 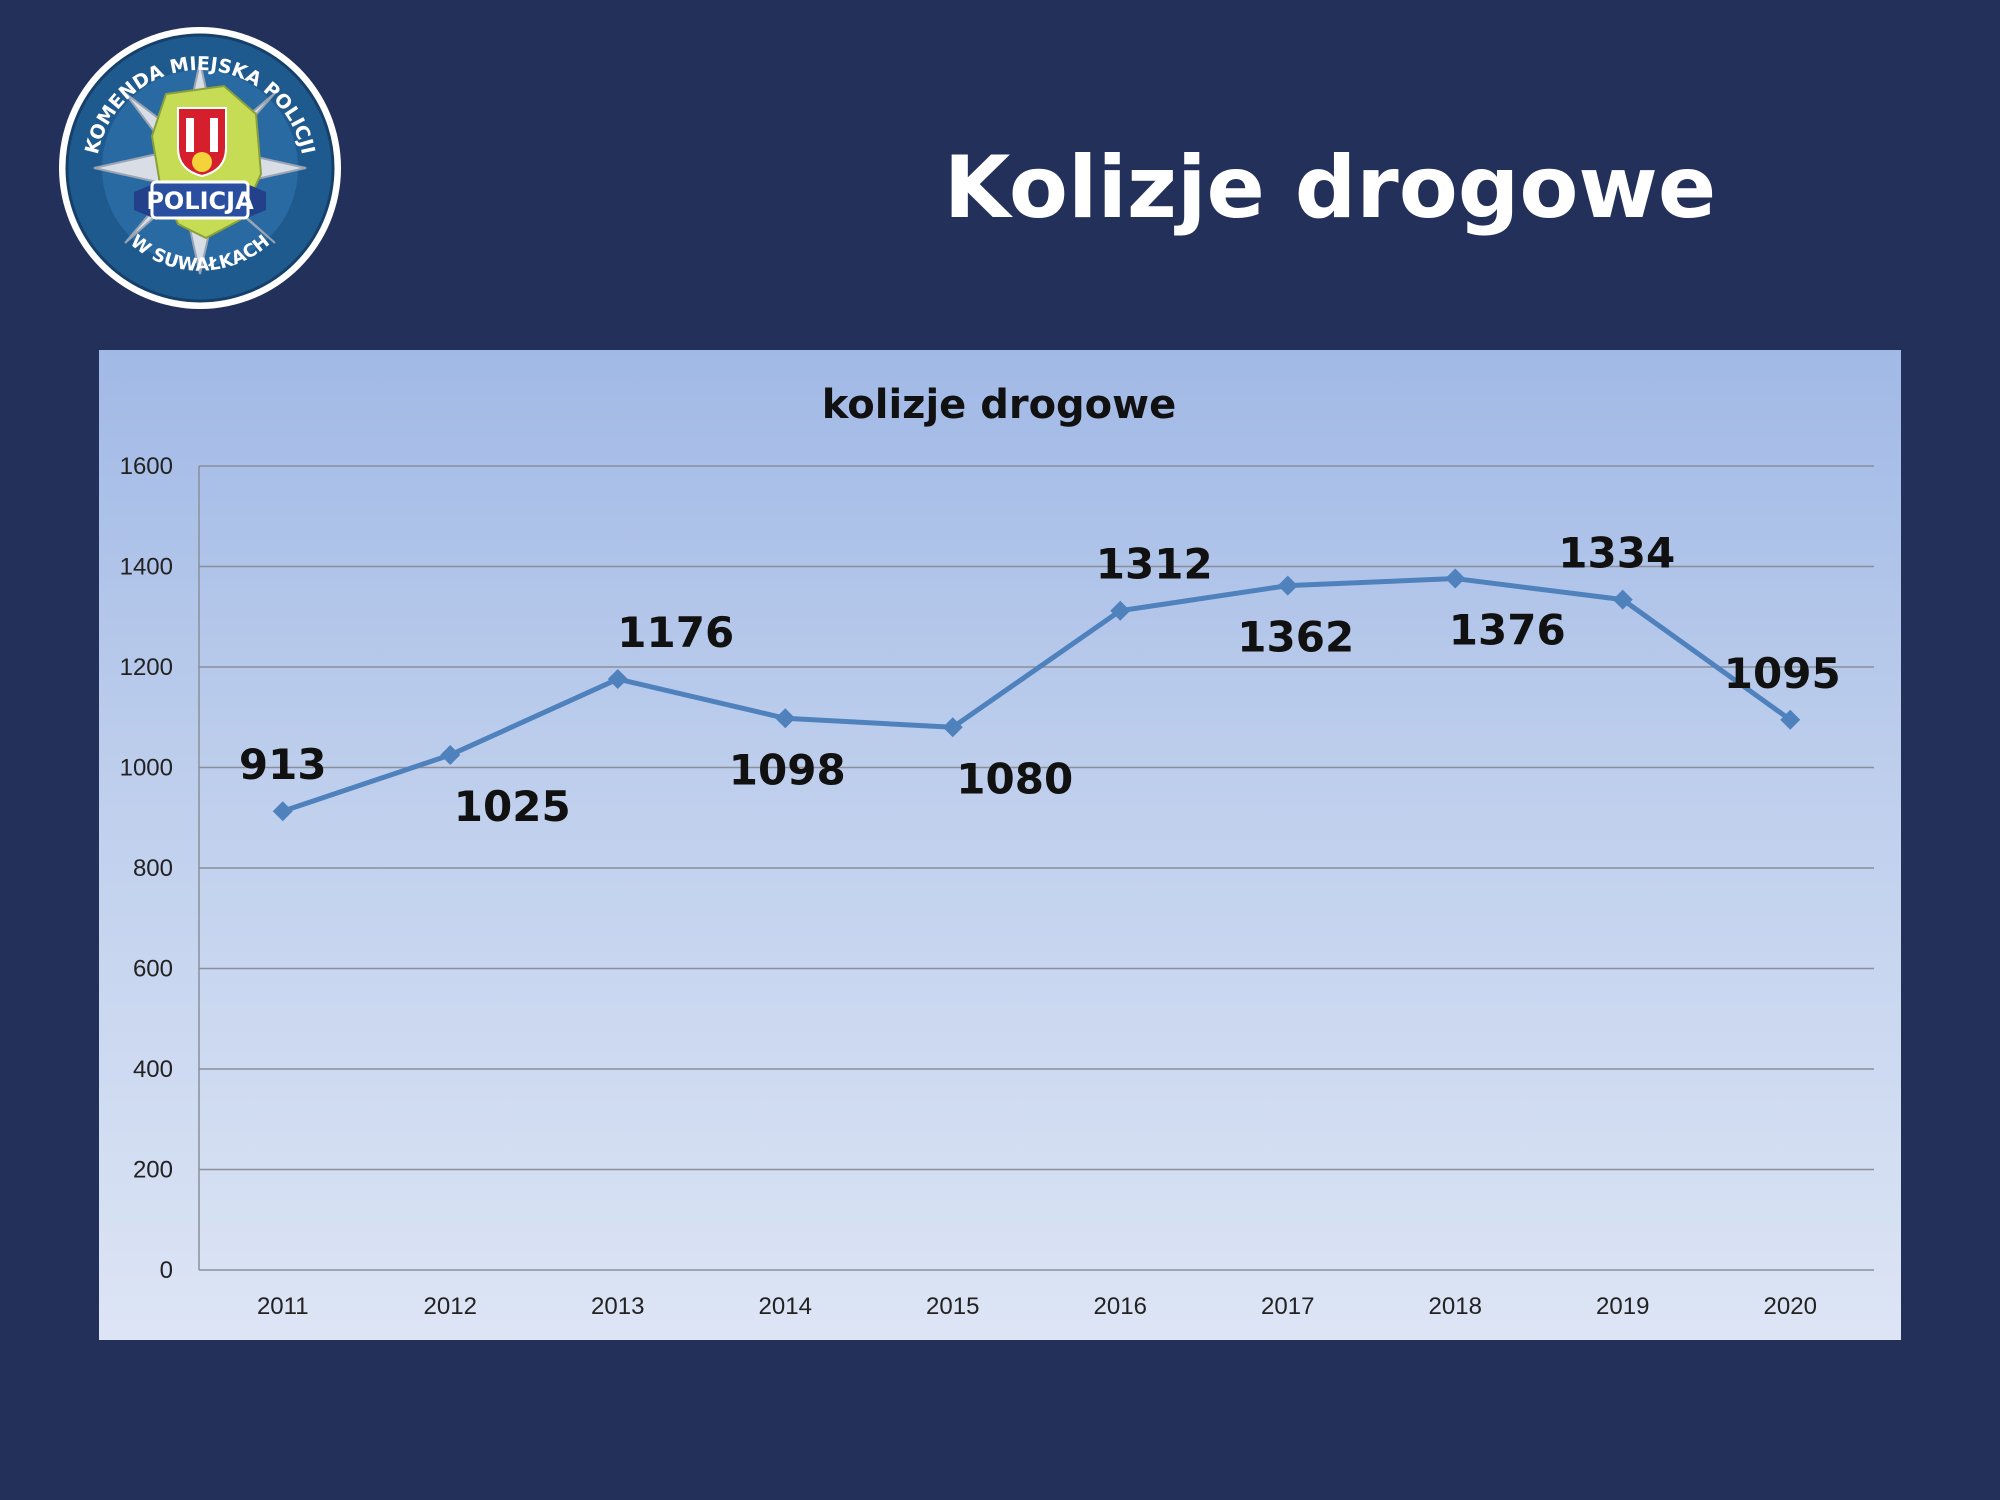 What do you see at coordinates (146, 466) in the screenshot?
I see `y-tick-label: 1600` at bounding box center [146, 466].